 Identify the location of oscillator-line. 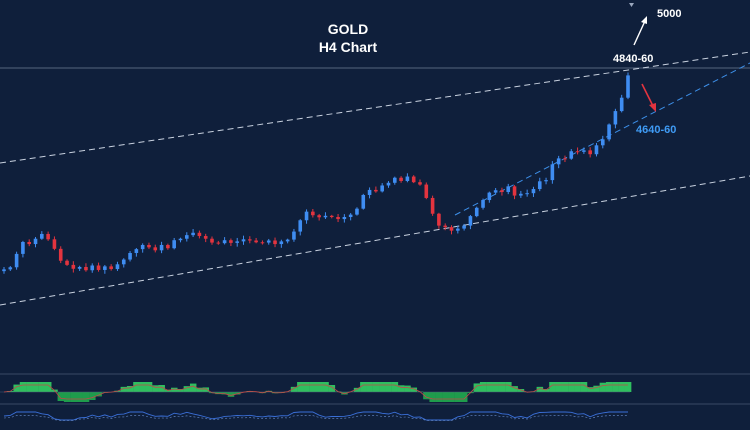
(315, 416).